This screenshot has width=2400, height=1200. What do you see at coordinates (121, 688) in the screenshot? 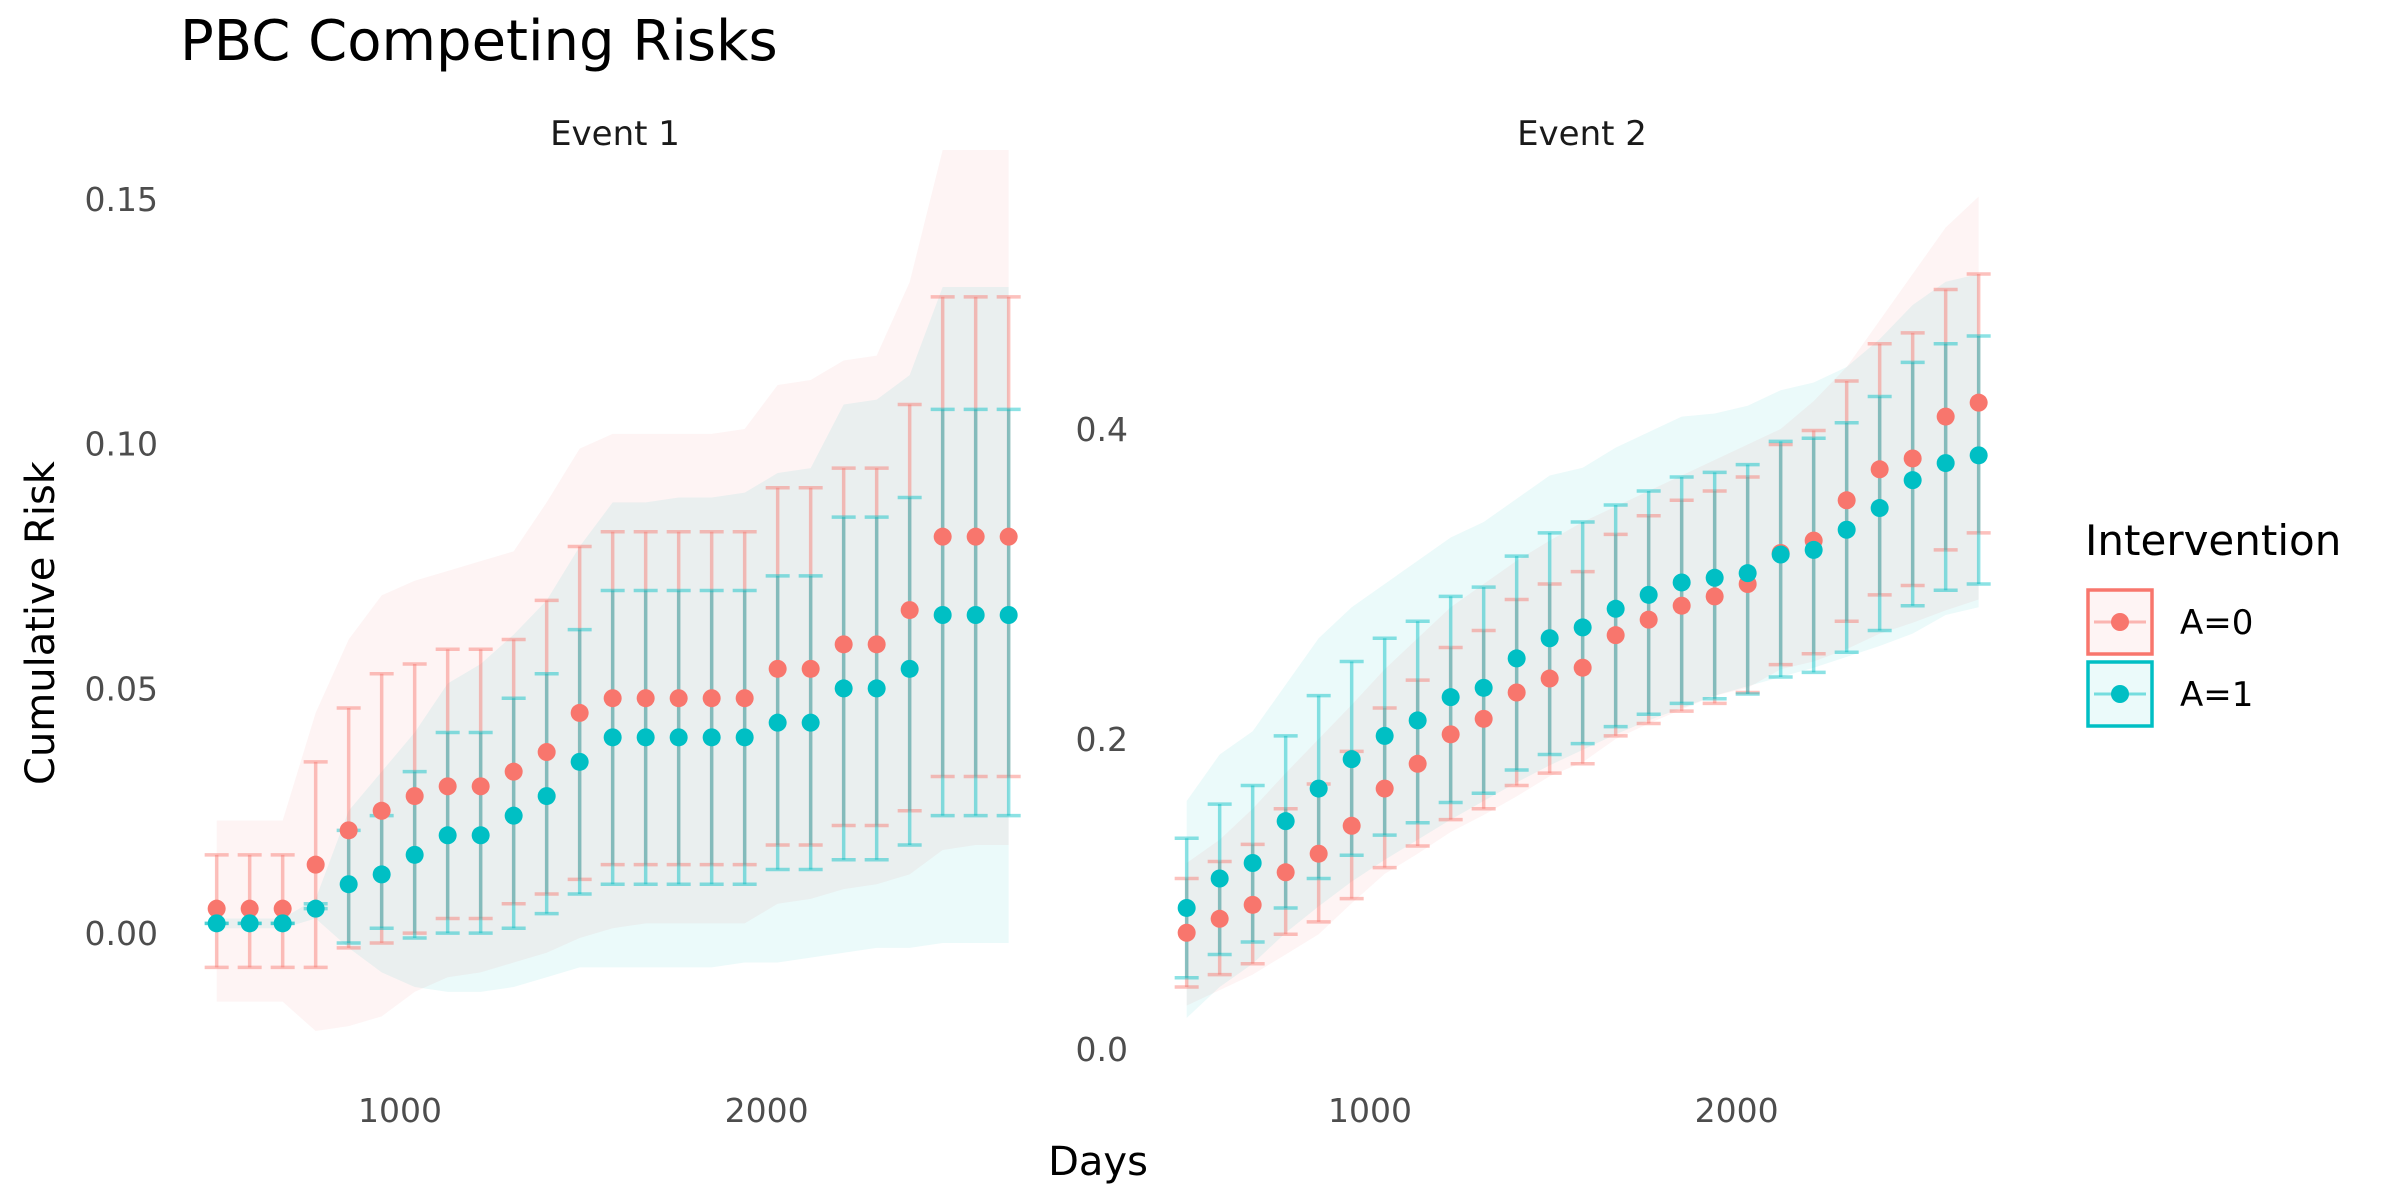
I see `y-tick-label: 0.05` at bounding box center [121, 688].